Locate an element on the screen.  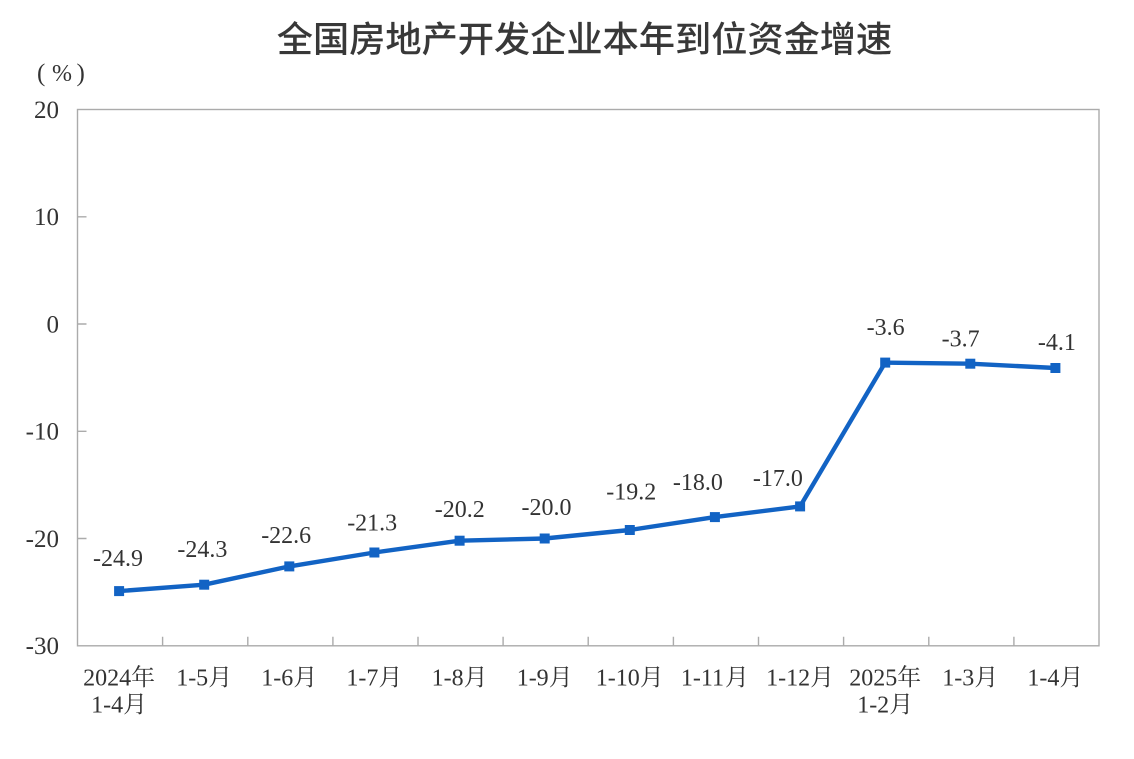
svg-text: 0 is located at coordinates (53, 324).